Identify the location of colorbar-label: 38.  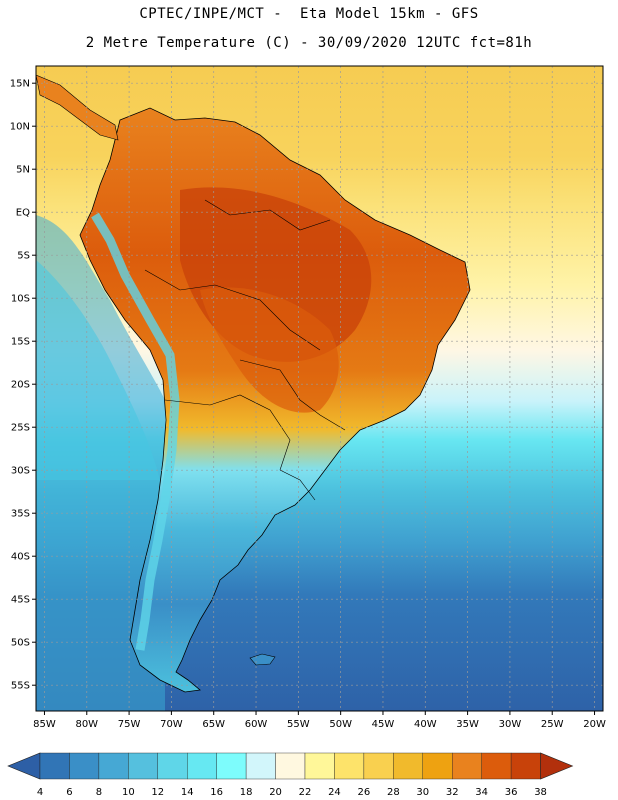
(540, 792).